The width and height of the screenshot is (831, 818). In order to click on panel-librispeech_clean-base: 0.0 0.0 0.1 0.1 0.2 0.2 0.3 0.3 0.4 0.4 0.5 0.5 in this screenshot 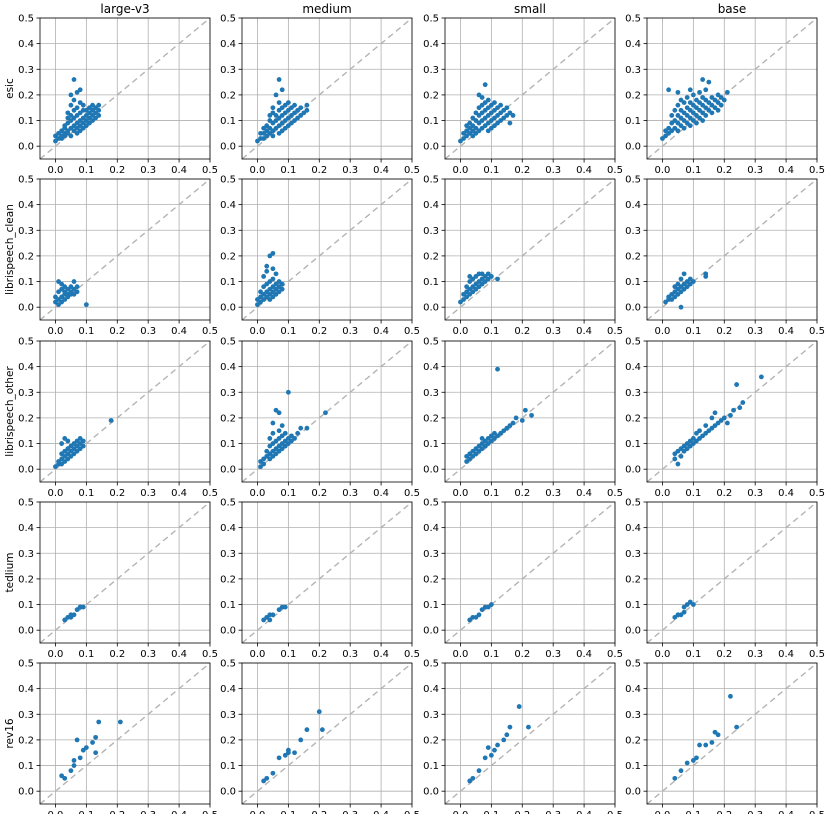, I will do `click(725, 256)`.